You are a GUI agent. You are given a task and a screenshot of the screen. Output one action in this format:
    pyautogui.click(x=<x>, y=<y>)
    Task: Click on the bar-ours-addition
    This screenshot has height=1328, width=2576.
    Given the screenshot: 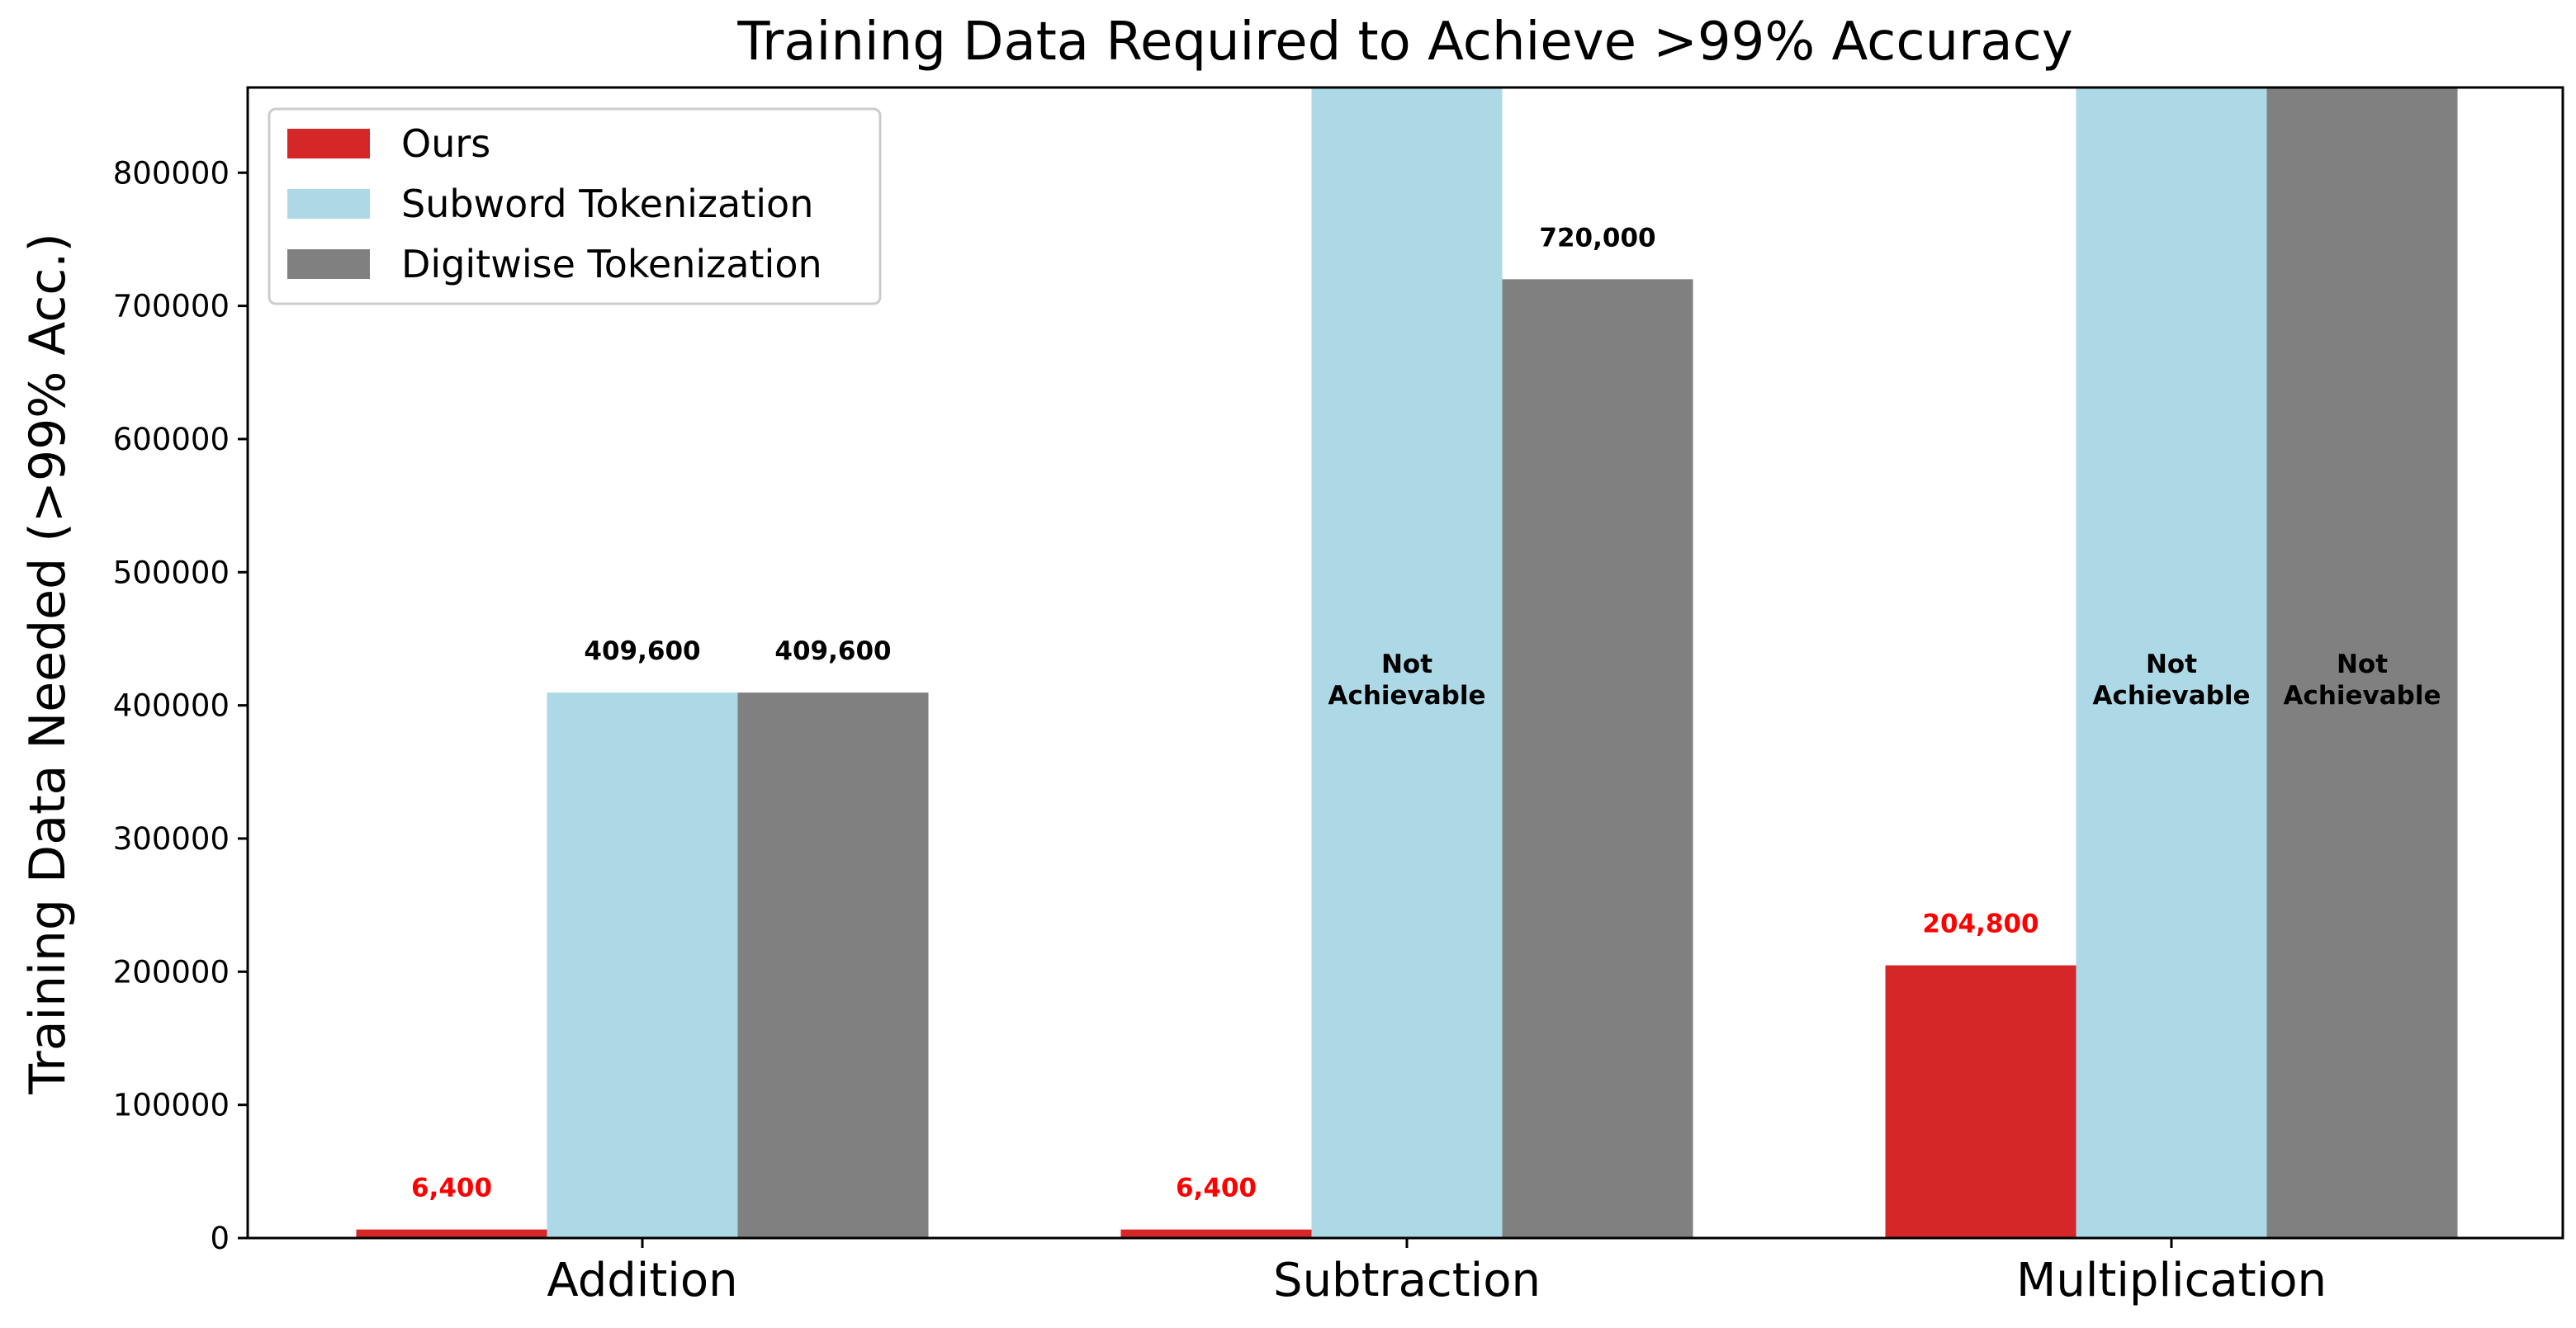 What is the action you would take?
    pyautogui.click(x=451, y=1233)
    